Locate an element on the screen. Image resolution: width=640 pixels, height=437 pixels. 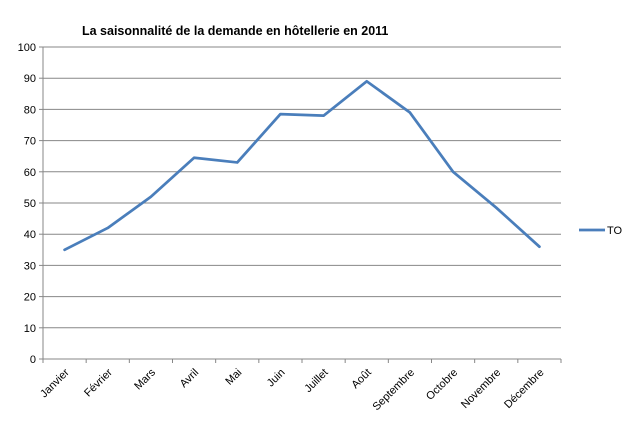
y-tick-label: 80 is located at coordinates (30, 110).